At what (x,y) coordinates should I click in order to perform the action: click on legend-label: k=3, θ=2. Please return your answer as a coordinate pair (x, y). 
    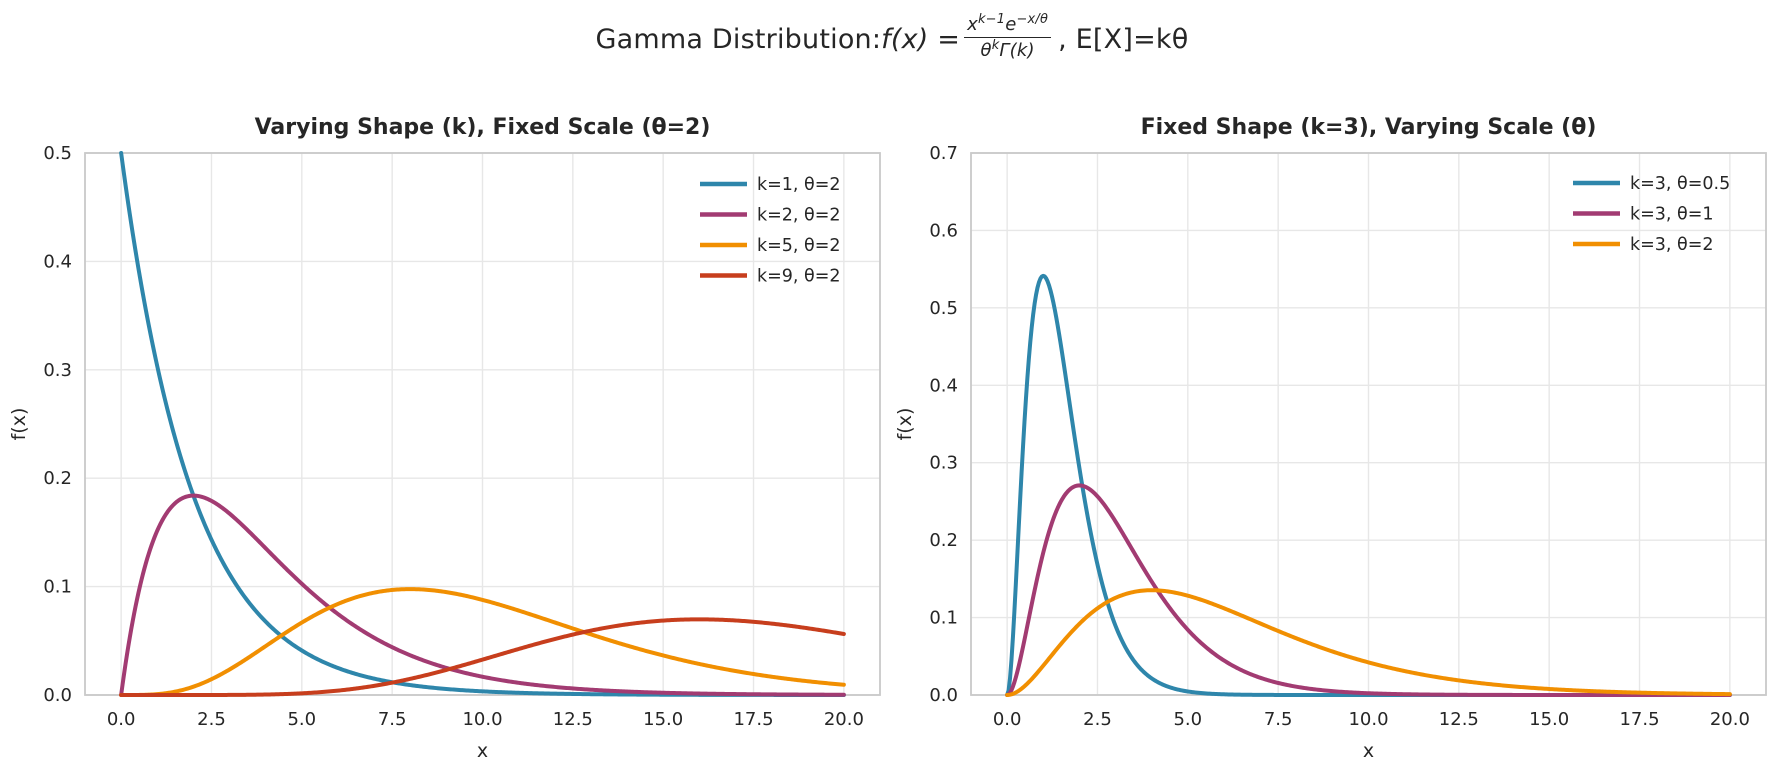
    Looking at the image, I should click on (1672, 245).